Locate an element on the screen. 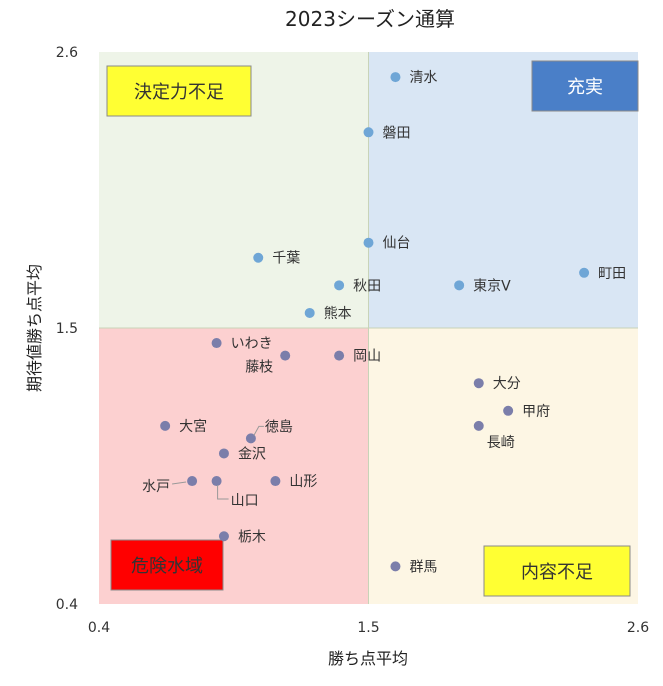 This screenshot has height=686, width=663. data-label: 藤枝 is located at coordinates (259, 368).